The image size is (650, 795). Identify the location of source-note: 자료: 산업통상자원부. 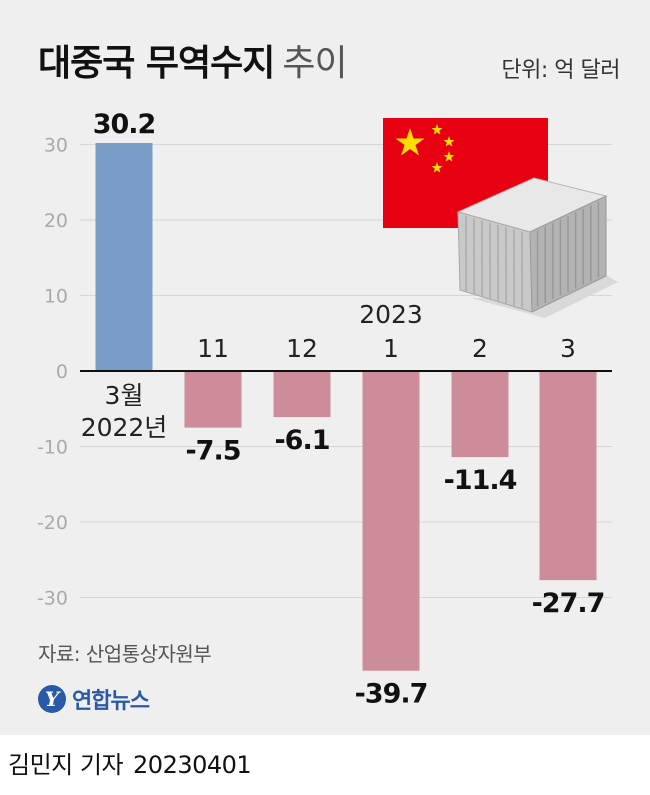
(125, 654).